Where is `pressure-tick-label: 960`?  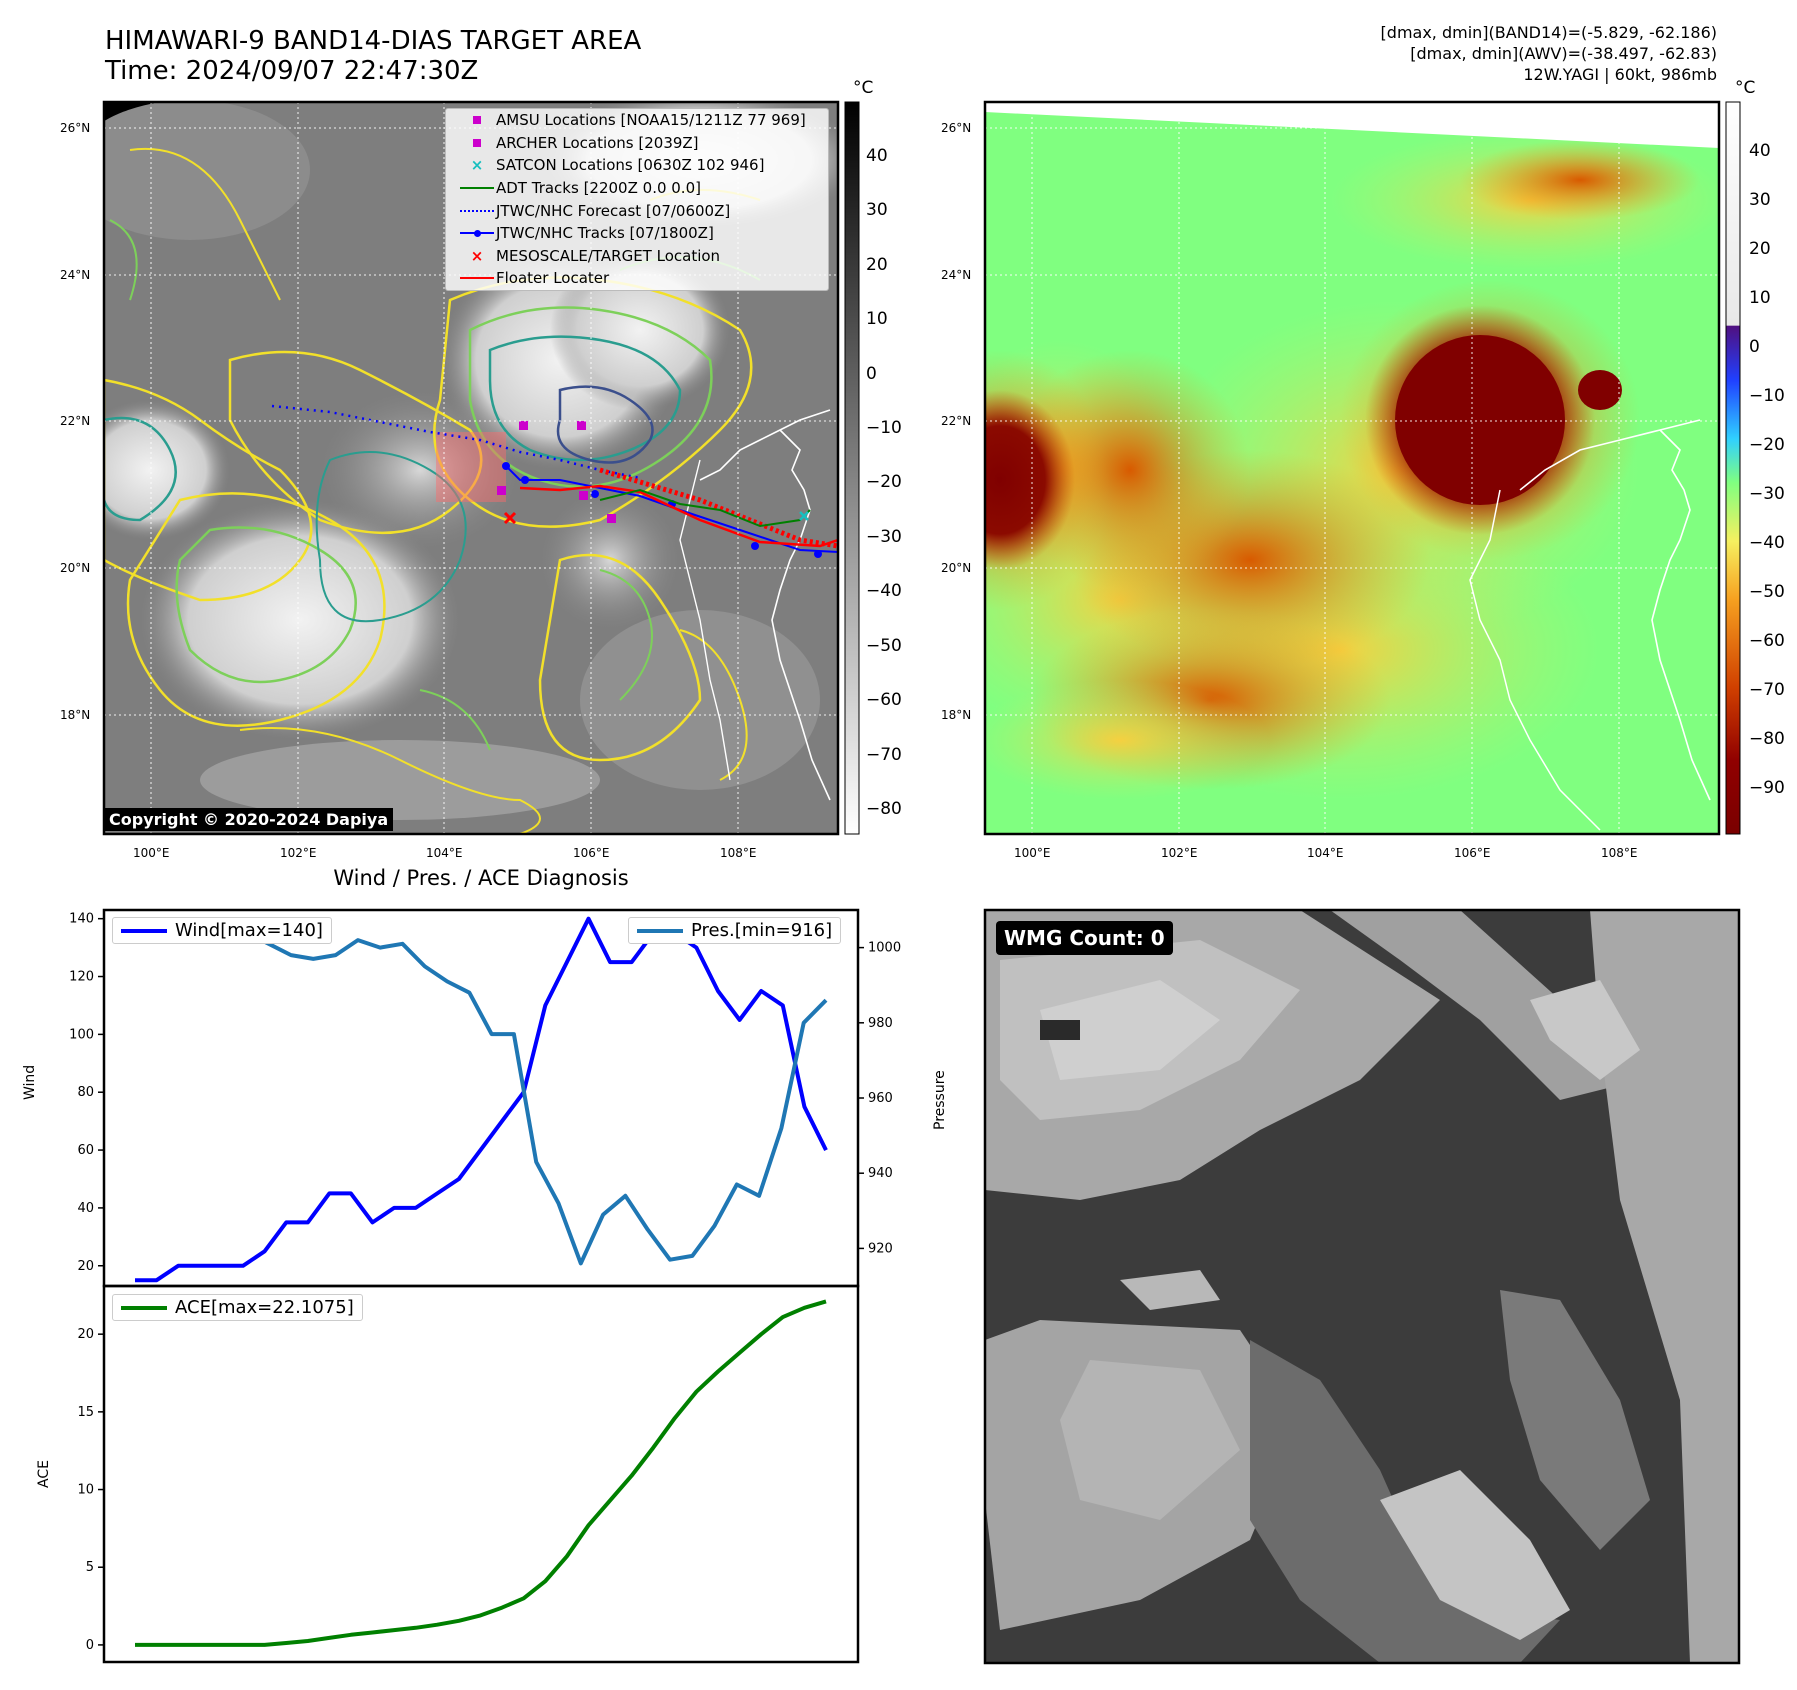
pressure-tick-label: 960 is located at coordinates (880, 1098).